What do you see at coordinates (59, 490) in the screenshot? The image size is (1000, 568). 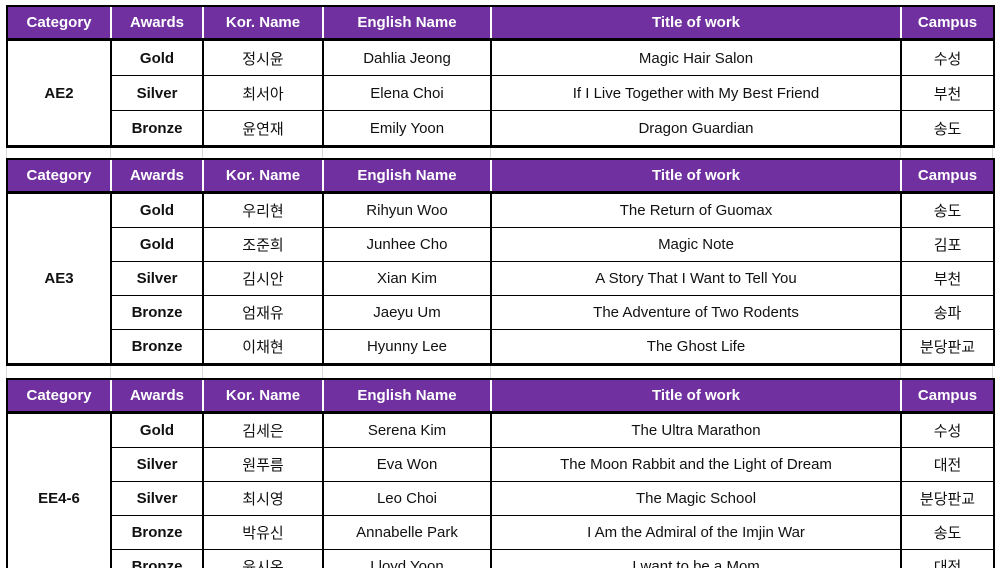 I see `category-cell: EE4-6` at bounding box center [59, 490].